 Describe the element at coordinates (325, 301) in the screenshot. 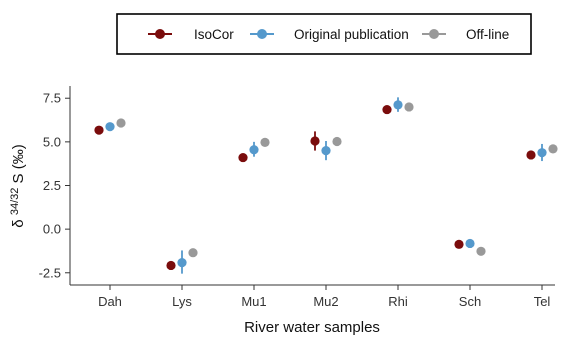

I see `x-tick-label: Mu2` at that location.